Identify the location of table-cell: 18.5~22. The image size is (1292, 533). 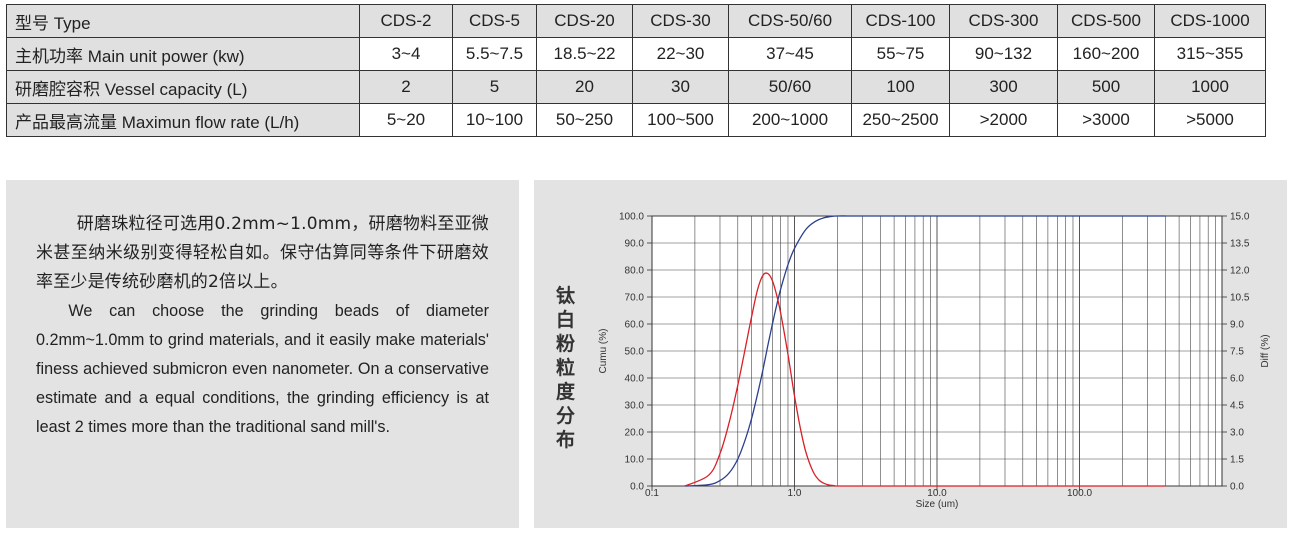
(584, 54).